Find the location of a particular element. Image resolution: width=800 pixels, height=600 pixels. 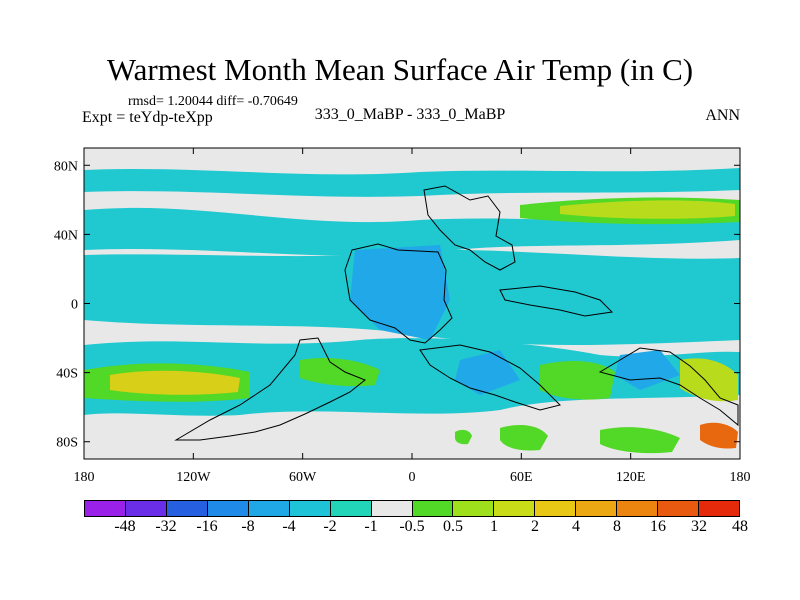

colorbar-tick-label: -48 is located at coordinates (125, 526).